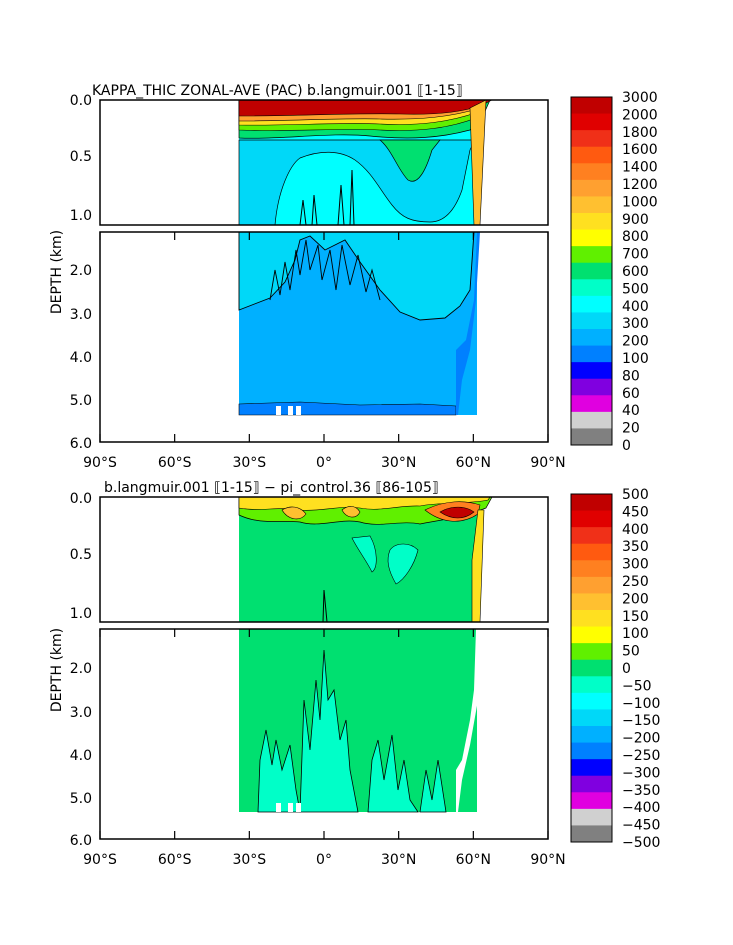 Image resolution: width=733 pixels, height=945 pixels. Describe the element at coordinates (641, 721) in the screenshot. I see `colorbar-label: −150` at that location.